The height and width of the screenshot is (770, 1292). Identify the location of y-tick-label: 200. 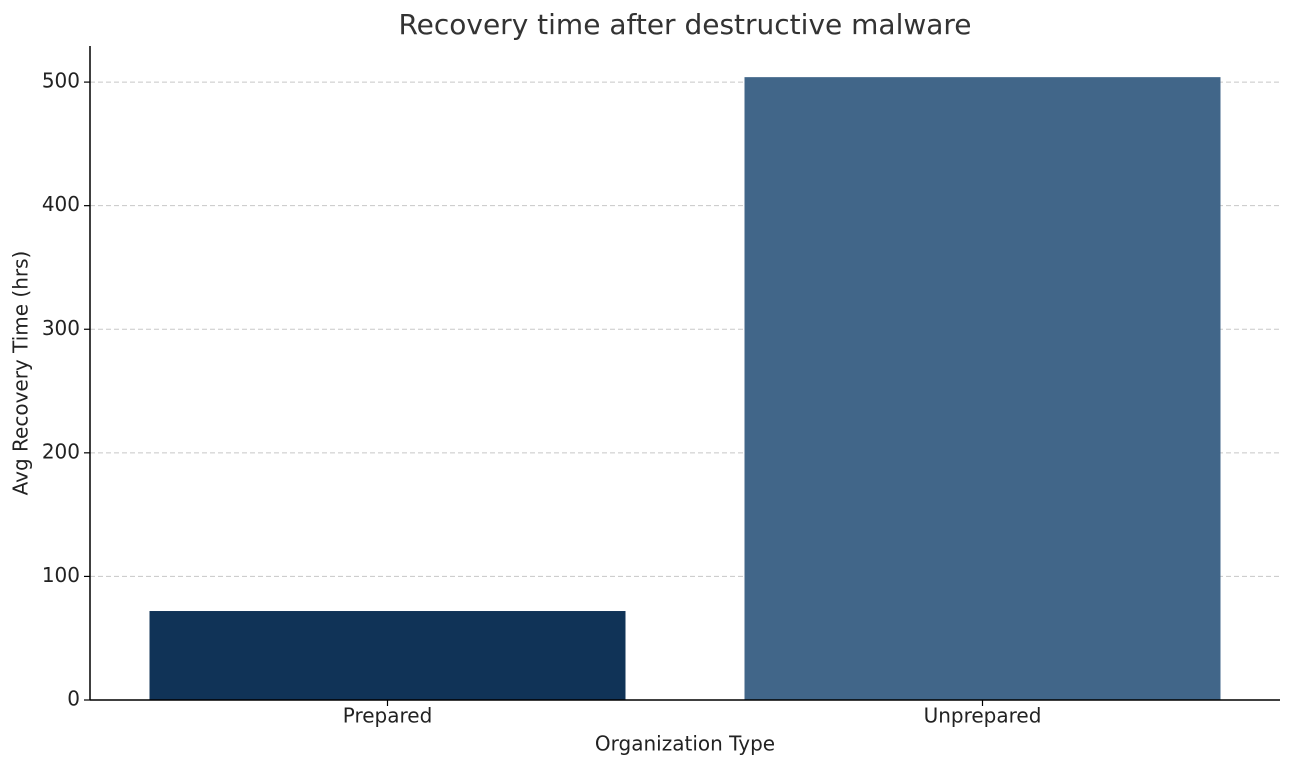
(61, 451).